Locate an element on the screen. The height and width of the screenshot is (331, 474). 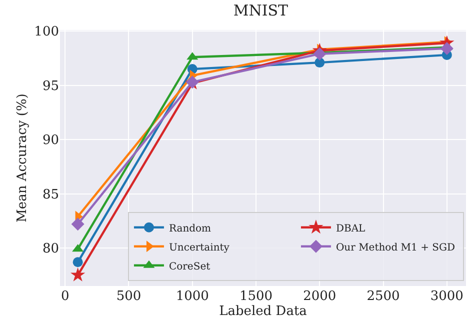
legend-label: DBAL is located at coordinates (351, 228).